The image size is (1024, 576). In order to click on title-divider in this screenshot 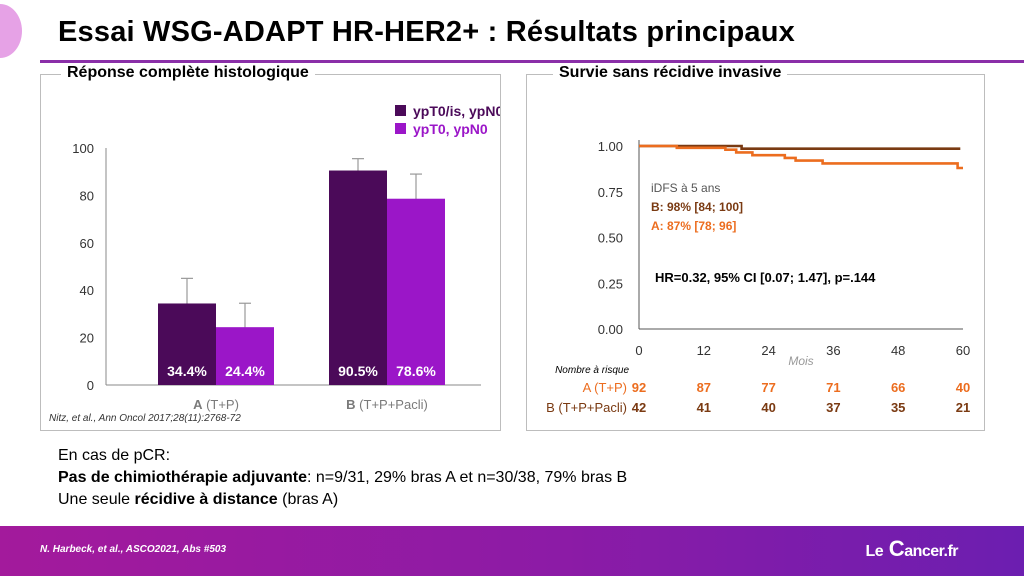, I will do `click(532, 61)`.